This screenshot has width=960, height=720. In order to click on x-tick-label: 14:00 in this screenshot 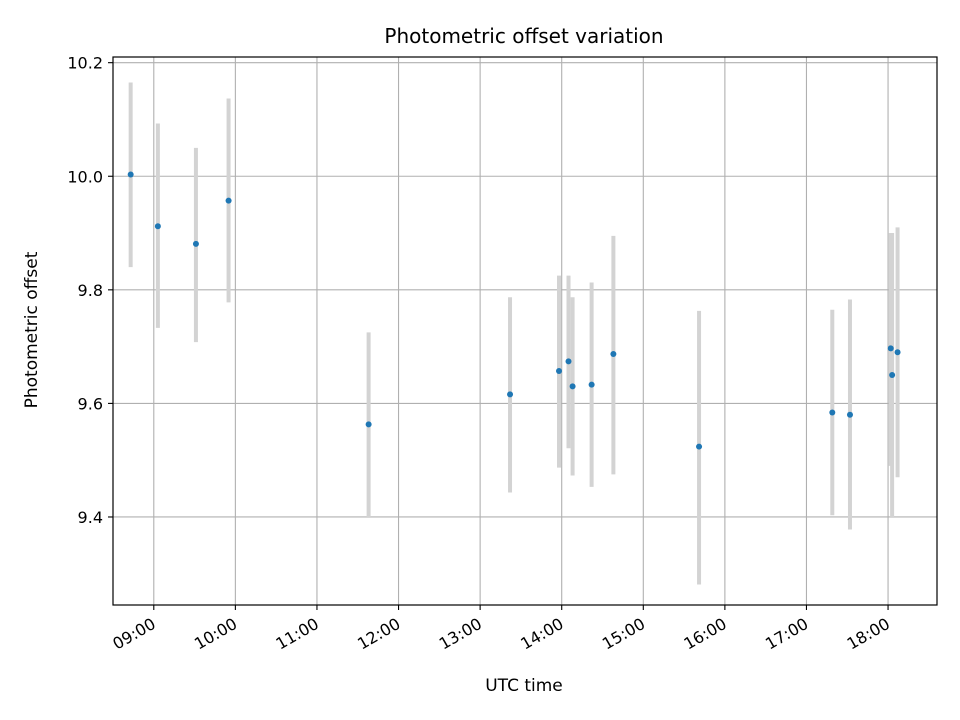, I will do `click(541, 634)`.